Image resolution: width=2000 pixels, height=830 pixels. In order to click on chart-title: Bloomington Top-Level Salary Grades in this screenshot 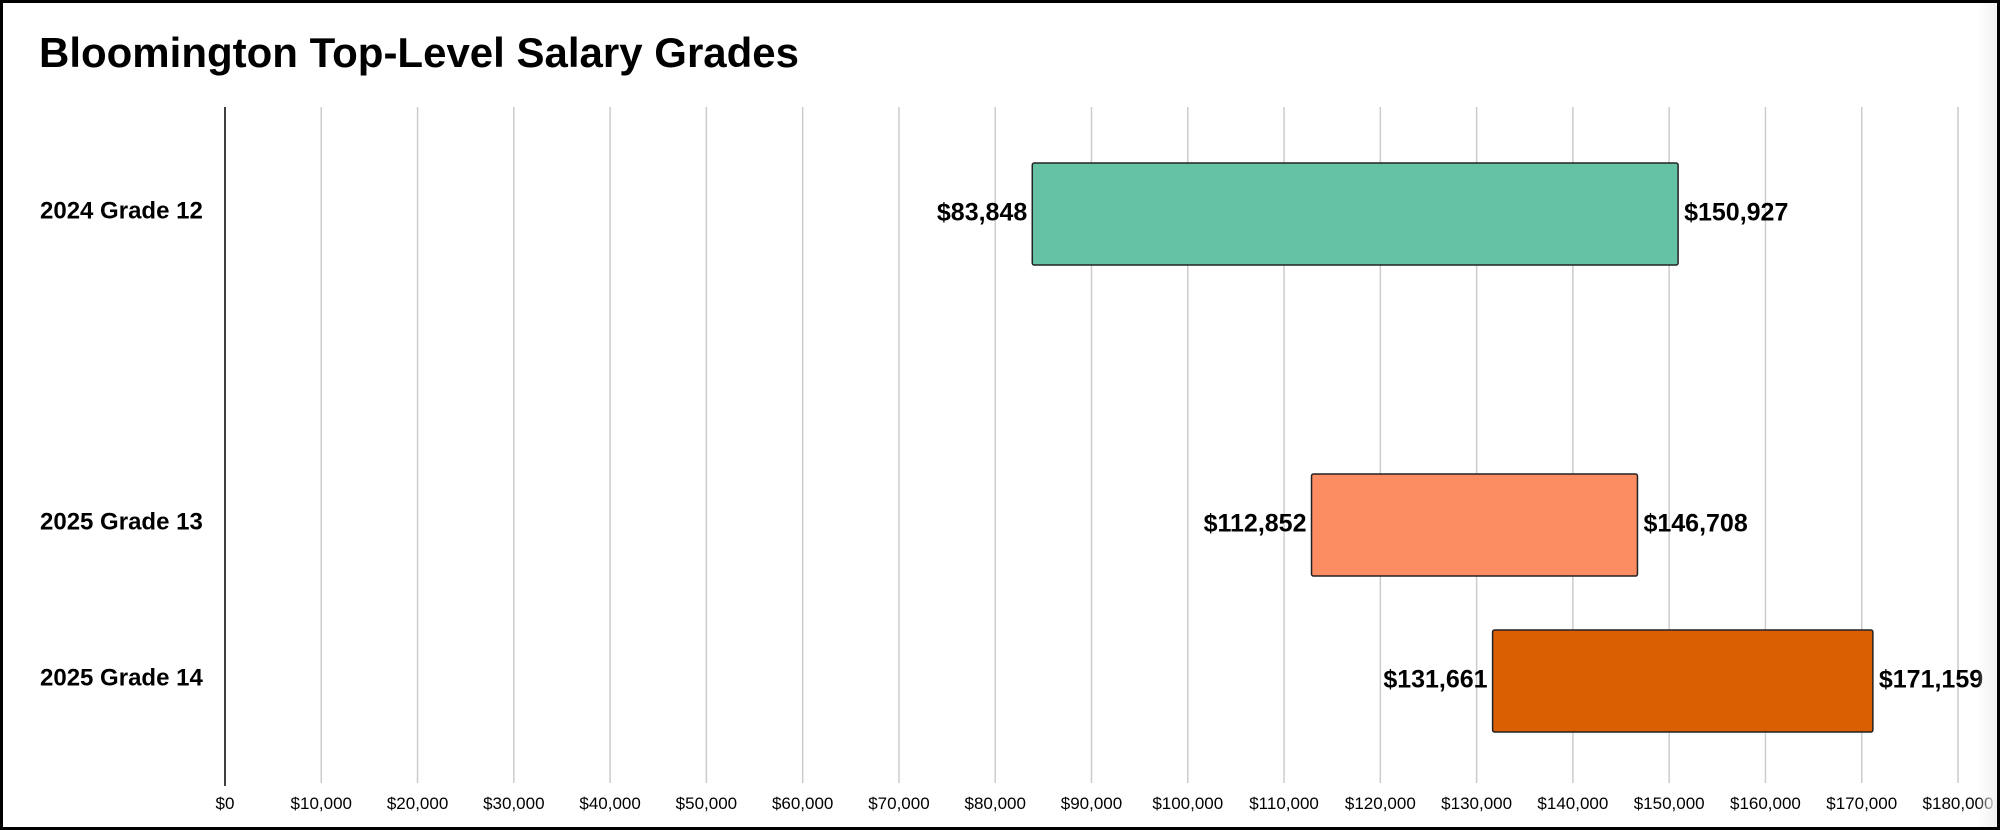, I will do `click(419, 52)`.